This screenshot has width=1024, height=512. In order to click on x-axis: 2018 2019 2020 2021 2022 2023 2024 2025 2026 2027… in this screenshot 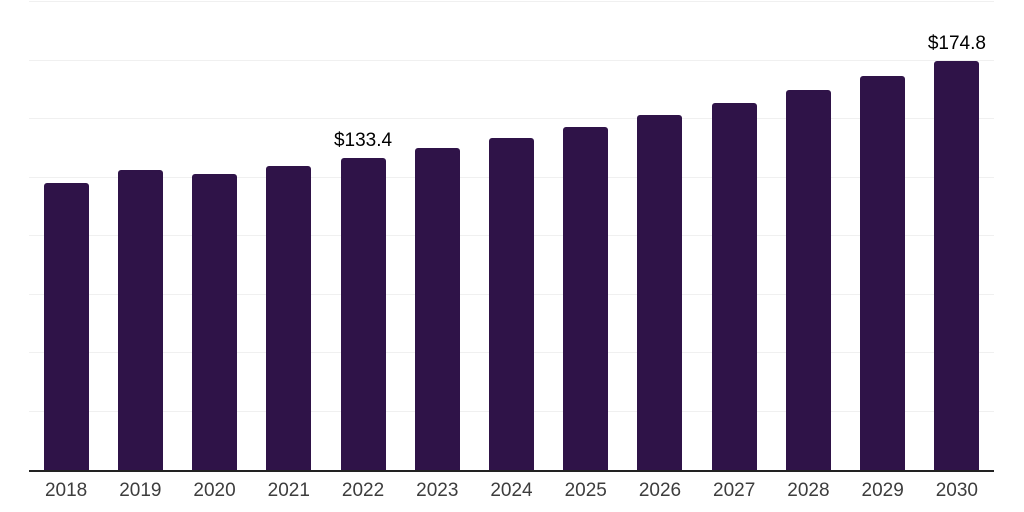, I will do `click(511, 493)`.